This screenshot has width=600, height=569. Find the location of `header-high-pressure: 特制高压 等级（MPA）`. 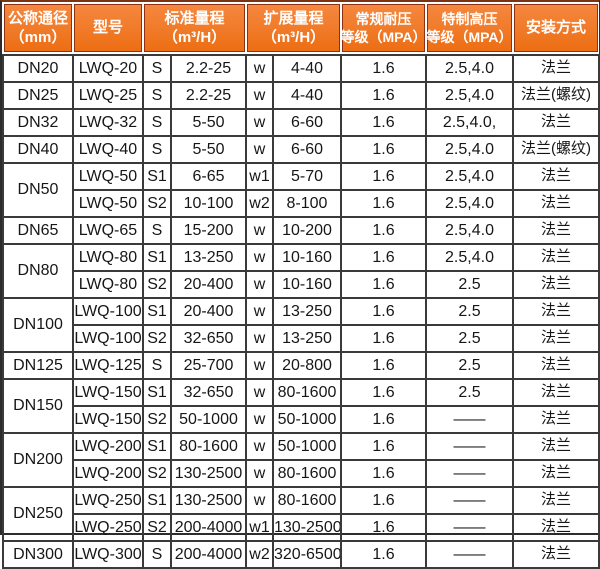

header-high-pressure: 特制高压 等级（MPA） is located at coordinates (469, 28).